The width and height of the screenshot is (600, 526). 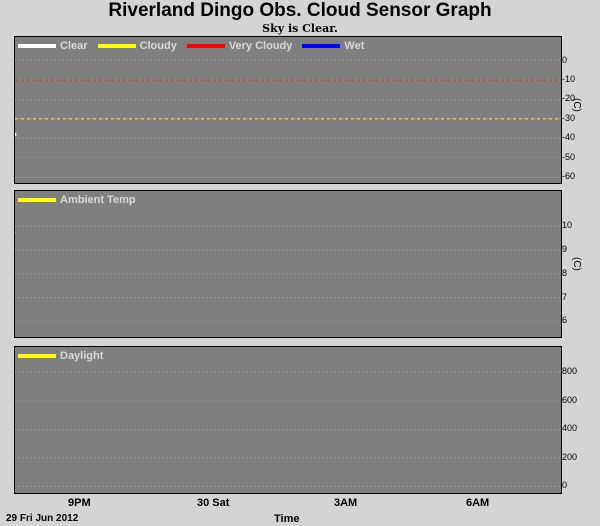 What do you see at coordinates (565, 320) in the screenshot?
I see `y-tick-label: 6` at bounding box center [565, 320].